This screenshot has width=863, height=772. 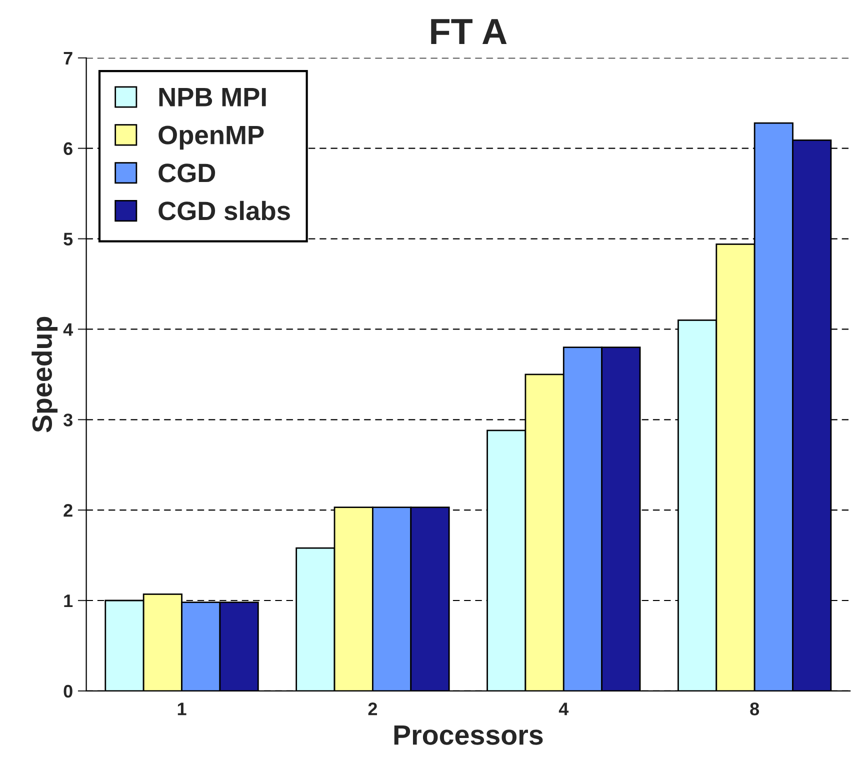 I want to click on y-tick-label: 0, so click(x=68, y=691).